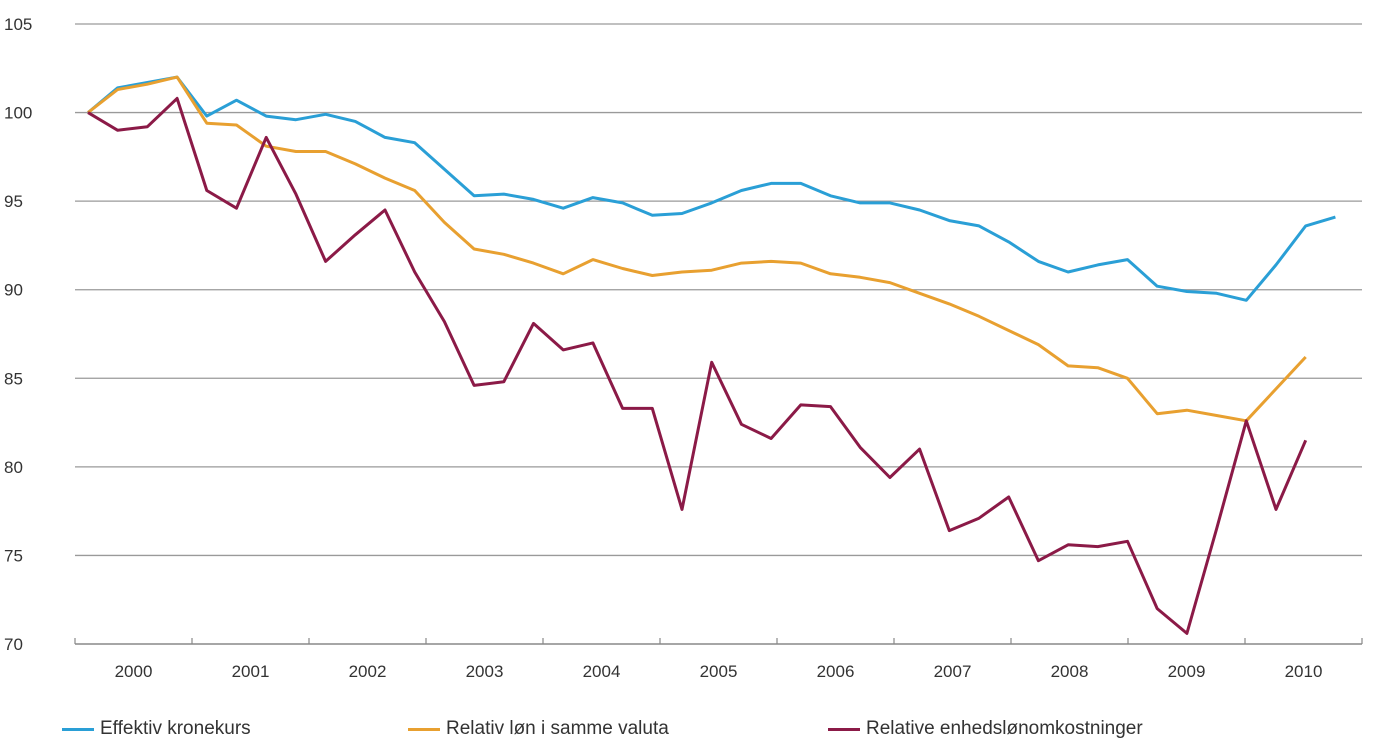  What do you see at coordinates (175, 728) in the screenshot?
I see `legend-label: Effektiv kronekurs` at bounding box center [175, 728].